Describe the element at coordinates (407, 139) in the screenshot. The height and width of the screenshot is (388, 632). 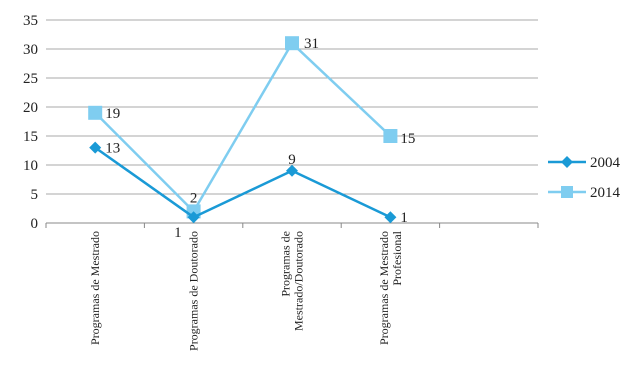
I see `data-label-2014-3: 15` at that location.